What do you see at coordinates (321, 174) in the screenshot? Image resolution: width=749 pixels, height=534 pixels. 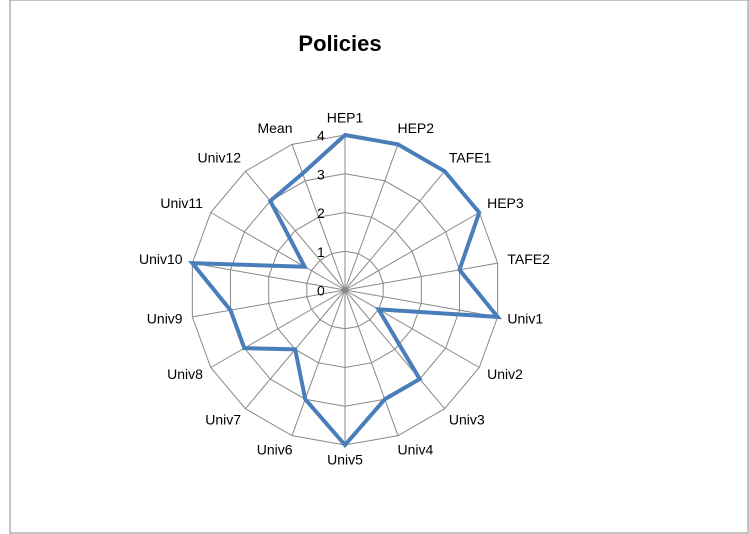 I see `r-tick-label: 3` at bounding box center [321, 174].